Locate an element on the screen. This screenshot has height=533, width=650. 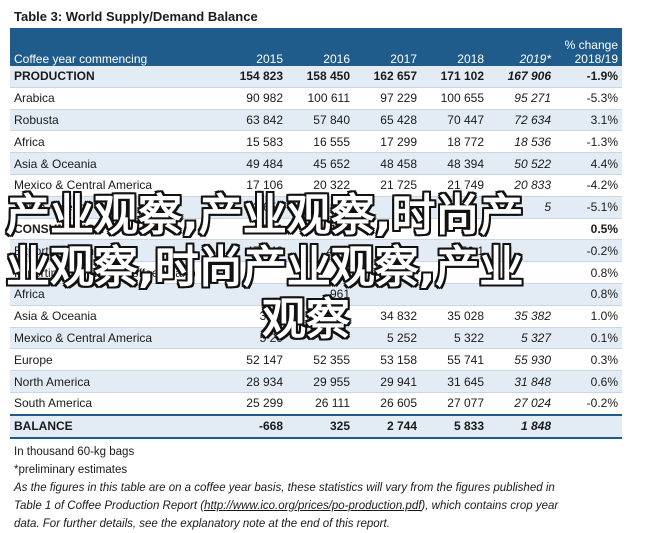
row-value: 100 611 is located at coordinates (320, 98).